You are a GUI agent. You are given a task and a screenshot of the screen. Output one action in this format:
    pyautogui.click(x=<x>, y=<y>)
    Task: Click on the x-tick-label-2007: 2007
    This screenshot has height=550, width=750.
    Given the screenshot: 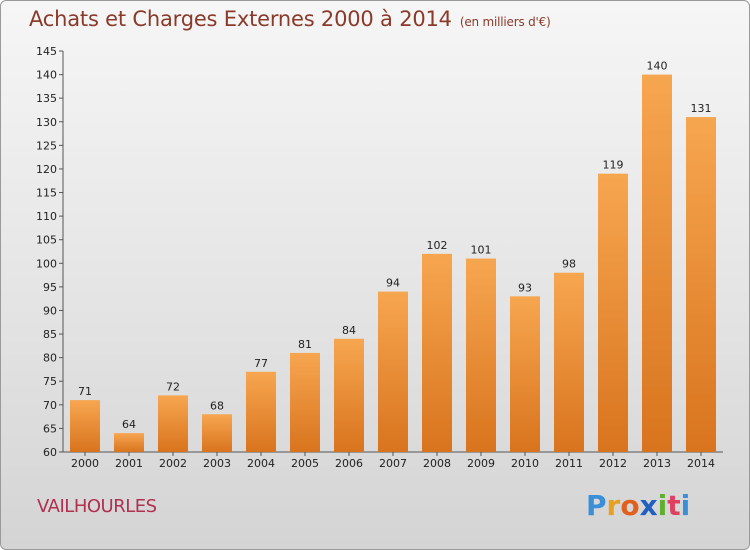 What is the action you would take?
    pyautogui.click(x=393, y=463)
    